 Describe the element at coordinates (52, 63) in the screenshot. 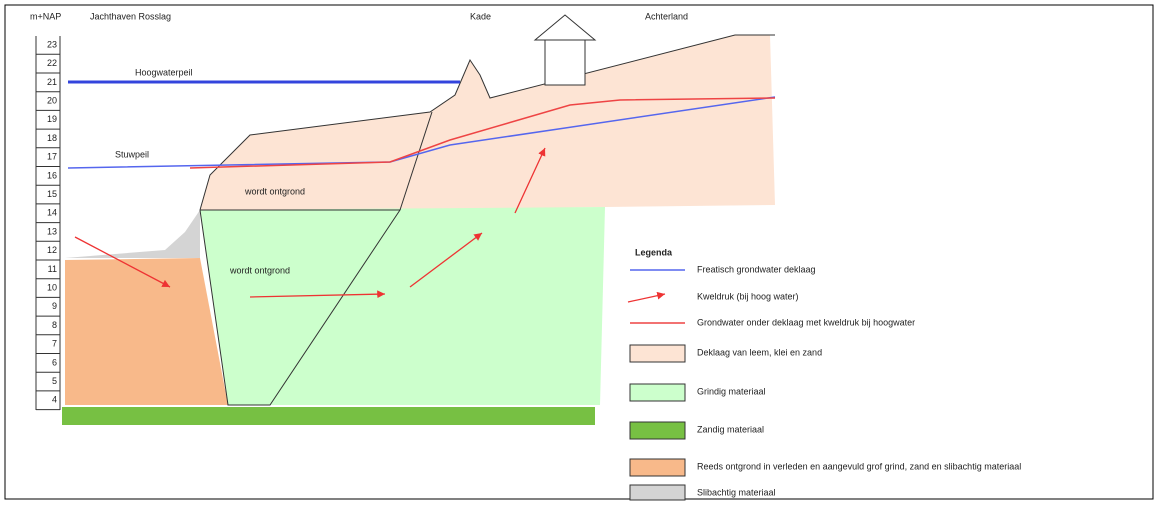

I see `scale-label: 22` at that location.